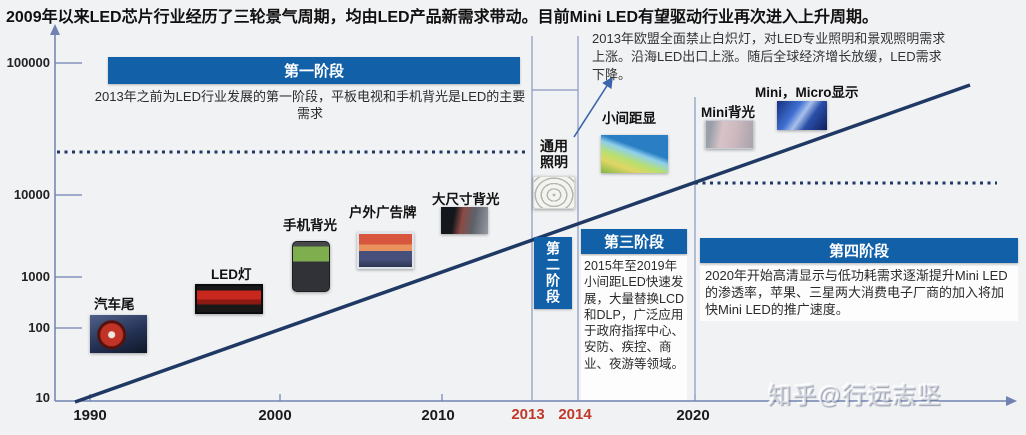  I want to click on stage4-header: 第四阶段, so click(859, 250).